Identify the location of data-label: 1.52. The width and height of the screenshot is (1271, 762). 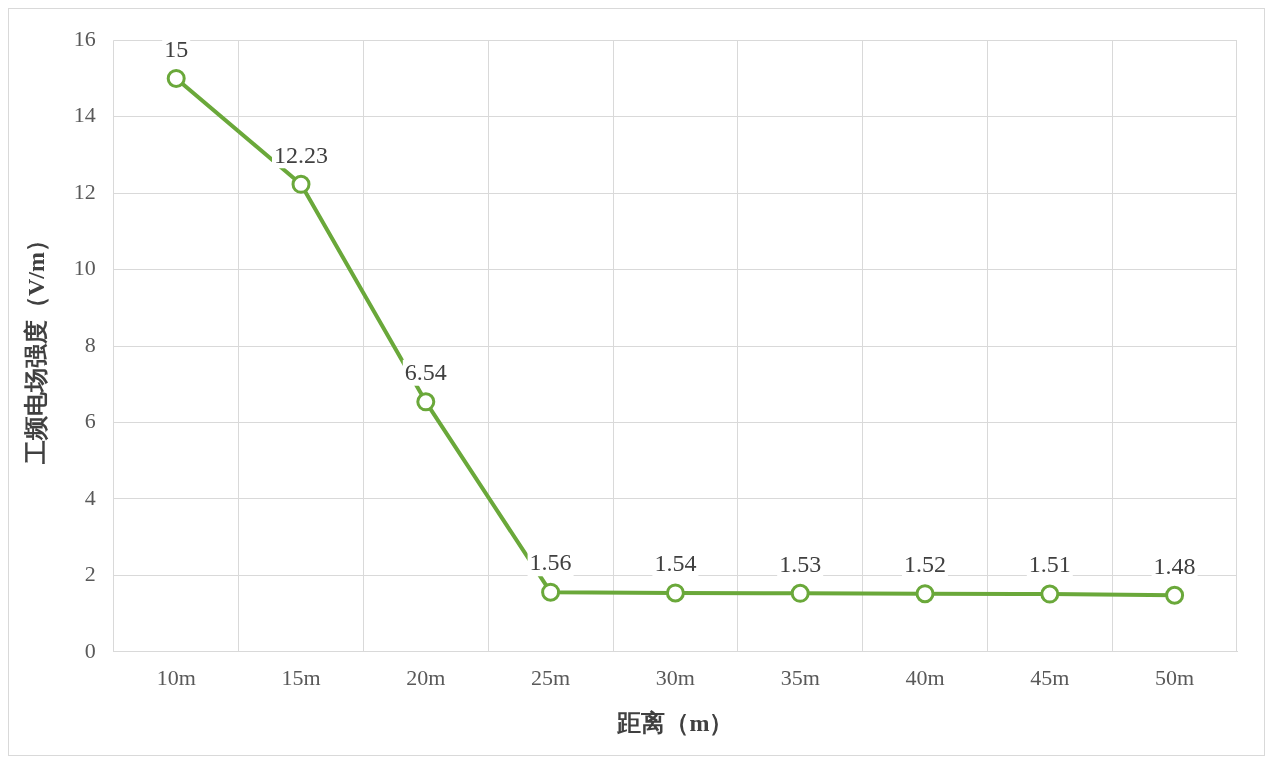
(925, 563).